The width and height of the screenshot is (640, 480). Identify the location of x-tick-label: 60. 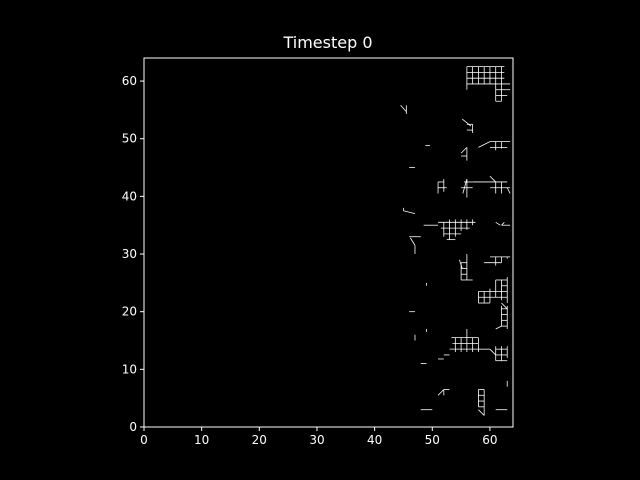
(489, 440).